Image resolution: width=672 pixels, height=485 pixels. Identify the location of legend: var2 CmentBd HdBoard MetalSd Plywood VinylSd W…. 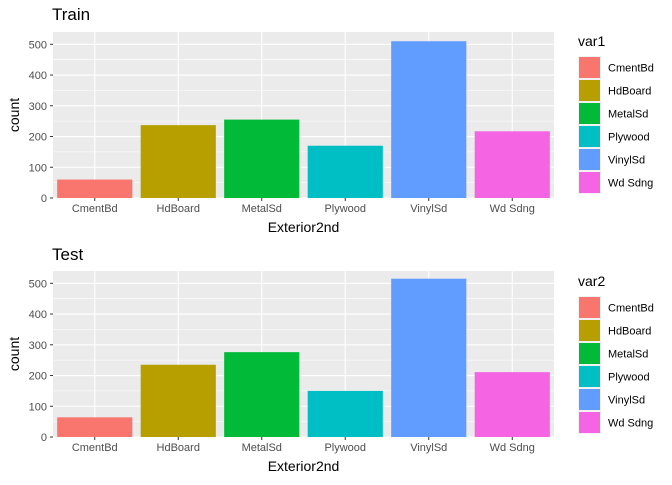
(616, 353).